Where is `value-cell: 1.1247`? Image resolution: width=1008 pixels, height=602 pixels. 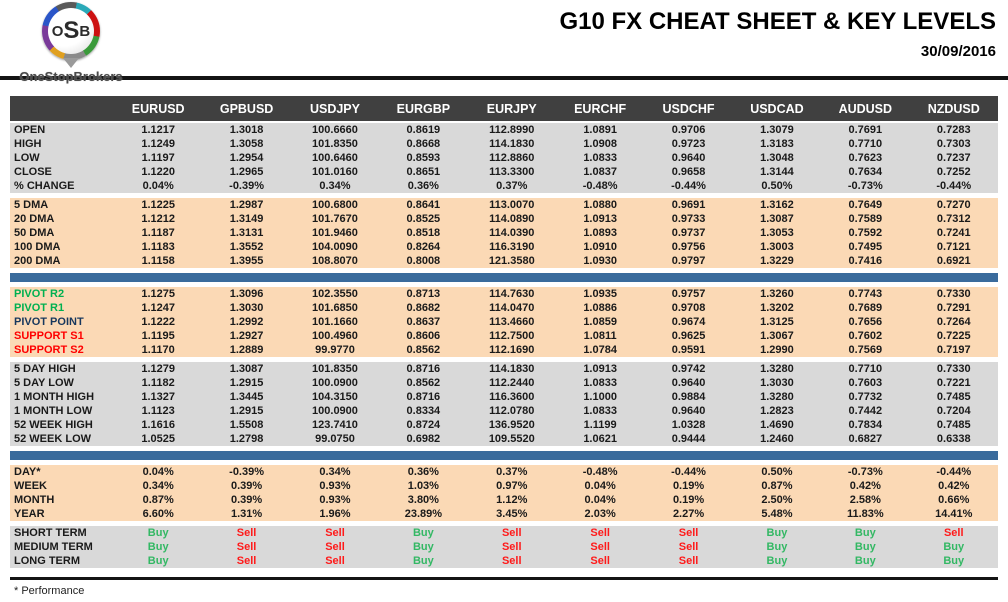
value-cell: 1.1247 is located at coordinates (158, 308).